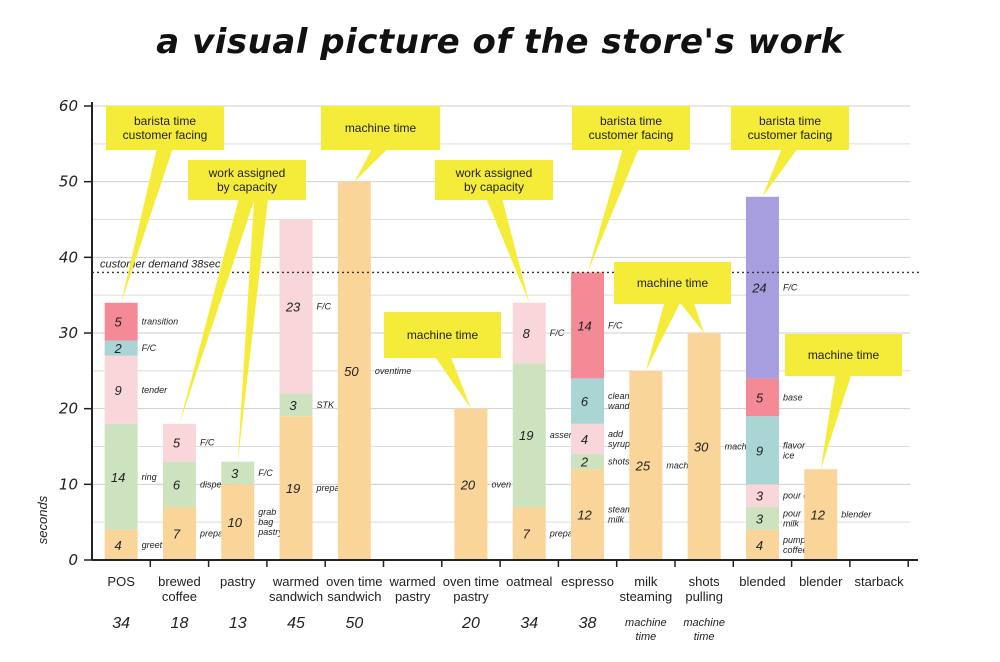 The width and height of the screenshot is (1000, 662). Describe the element at coordinates (73, 560) in the screenshot. I see `y-tick-label: 0` at that location.